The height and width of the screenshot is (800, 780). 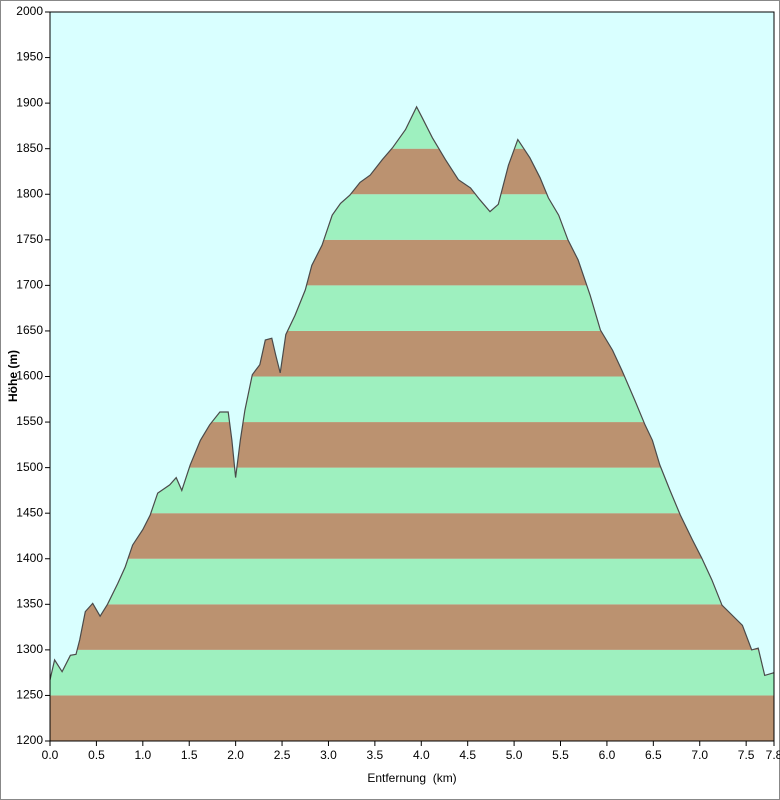 What do you see at coordinates (189, 755) in the screenshot?
I see `x-tick-label: 1.5` at bounding box center [189, 755].